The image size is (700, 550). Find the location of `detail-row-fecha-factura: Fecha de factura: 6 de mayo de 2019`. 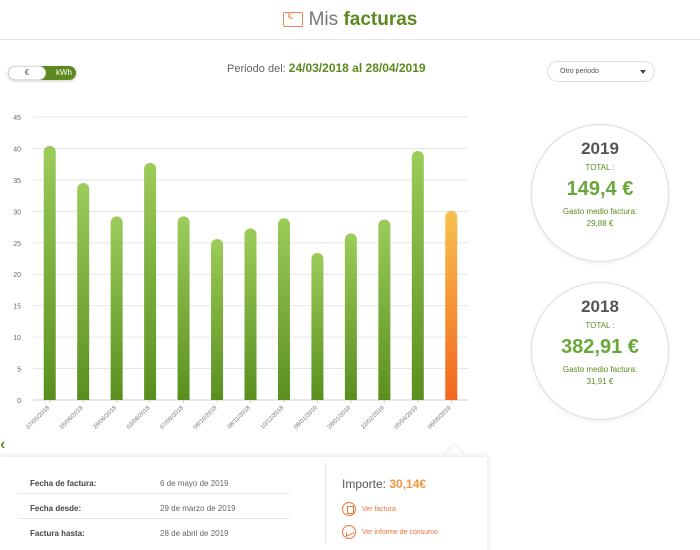

detail-row-fecha-factura: Fecha de factura: 6 de mayo de 2019 is located at coordinates (154, 481).